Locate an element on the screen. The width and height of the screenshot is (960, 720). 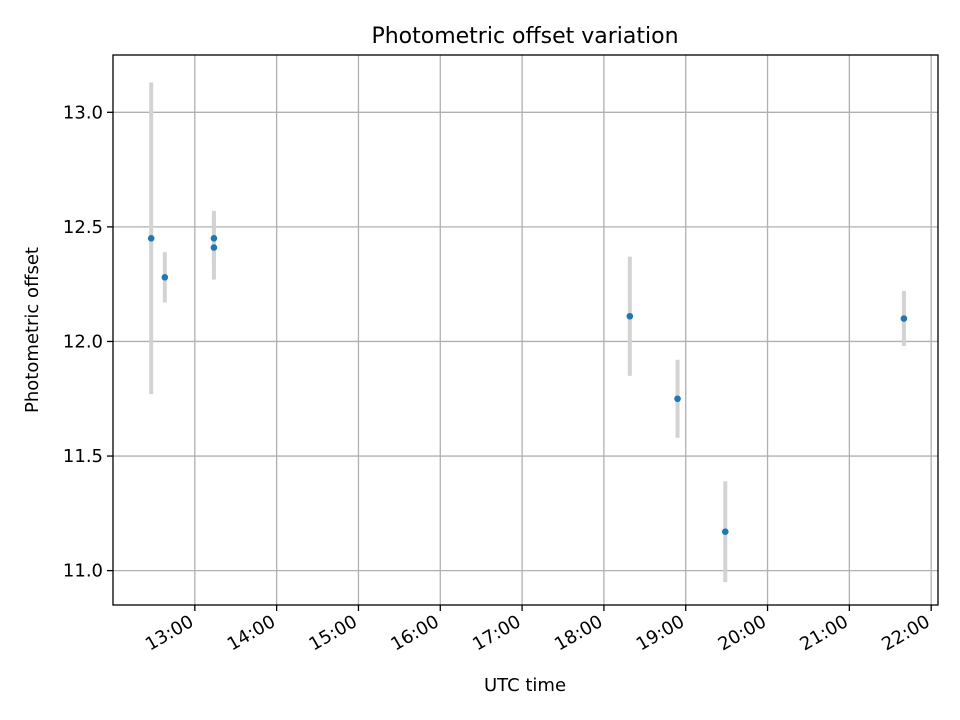
chart-title: Photometric offset variation is located at coordinates (524, 36).